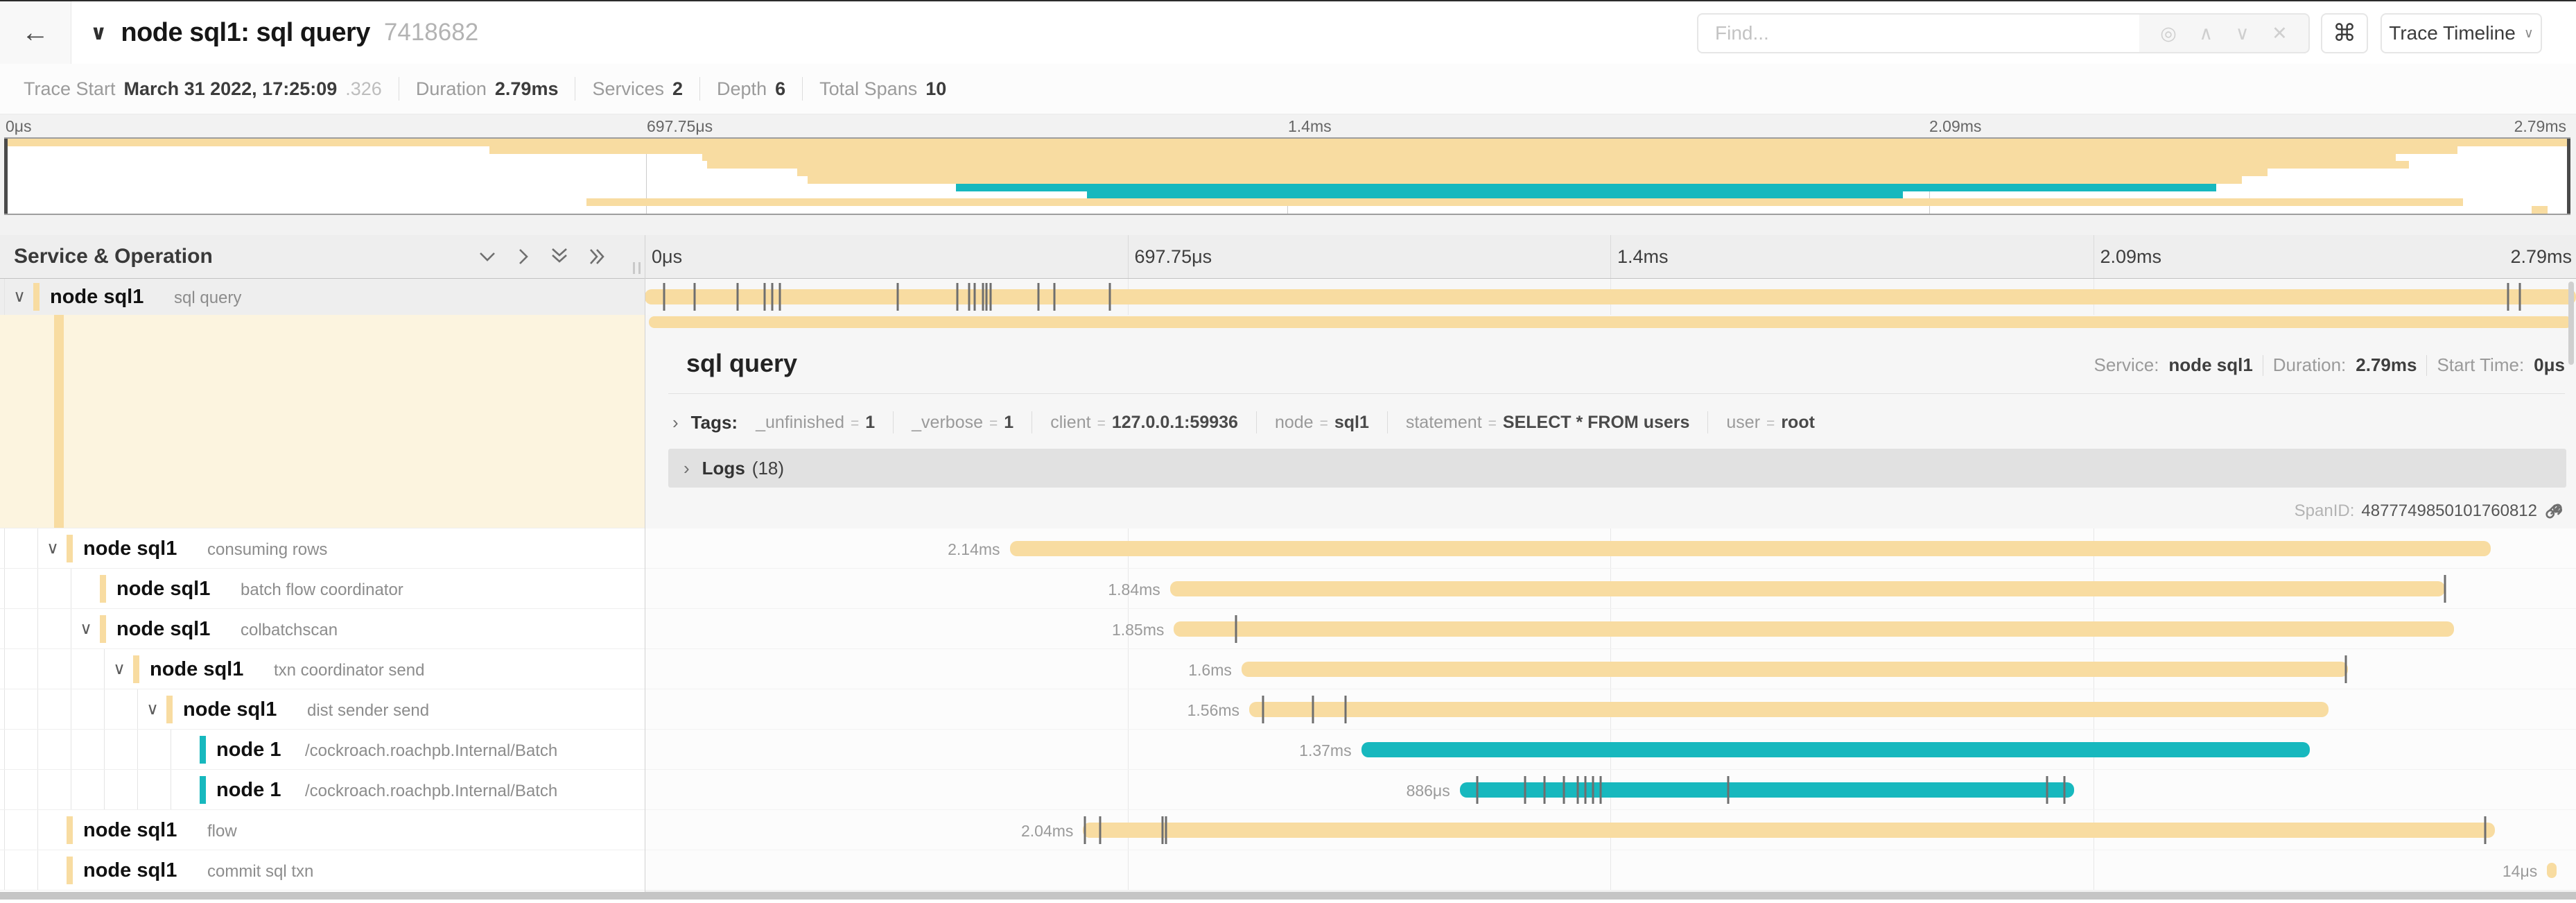 The width and height of the screenshot is (2576, 903). I want to click on span-row-bar: 1.84ms, so click(1610, 589).